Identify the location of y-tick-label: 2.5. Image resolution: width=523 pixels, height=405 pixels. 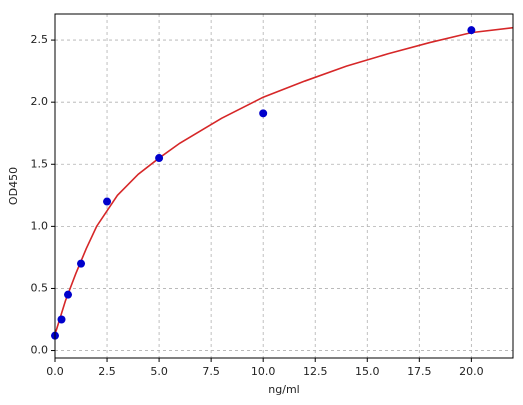
(40, 39).